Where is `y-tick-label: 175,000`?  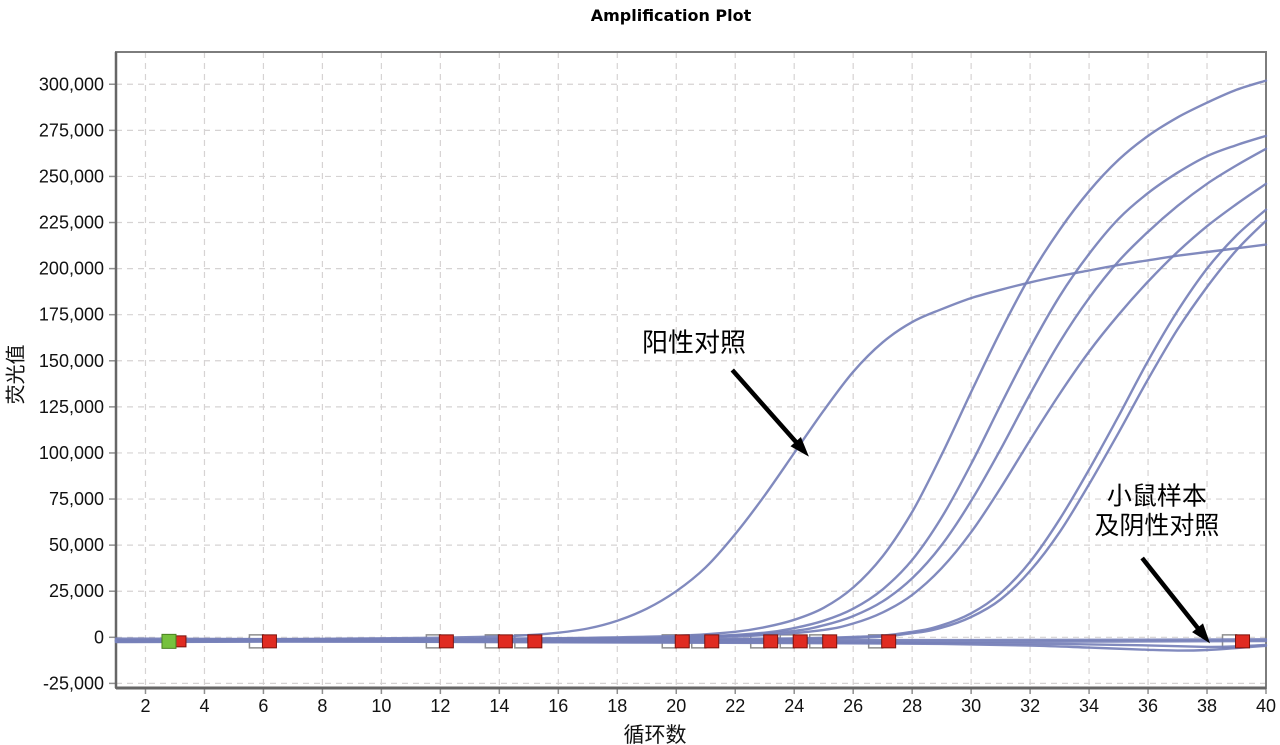
y-tick-label: 175,000 is located at coordinates (71, 315).